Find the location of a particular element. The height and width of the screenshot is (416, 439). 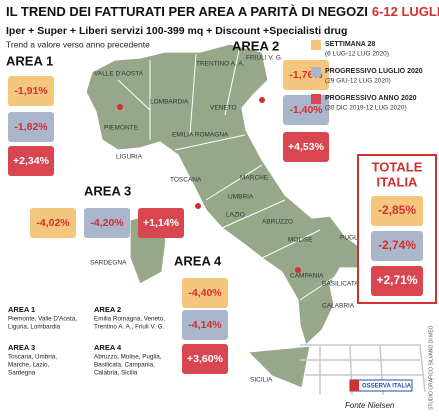

footnote-text: Basilicata, Campania, is located at coordinates (124, 365).